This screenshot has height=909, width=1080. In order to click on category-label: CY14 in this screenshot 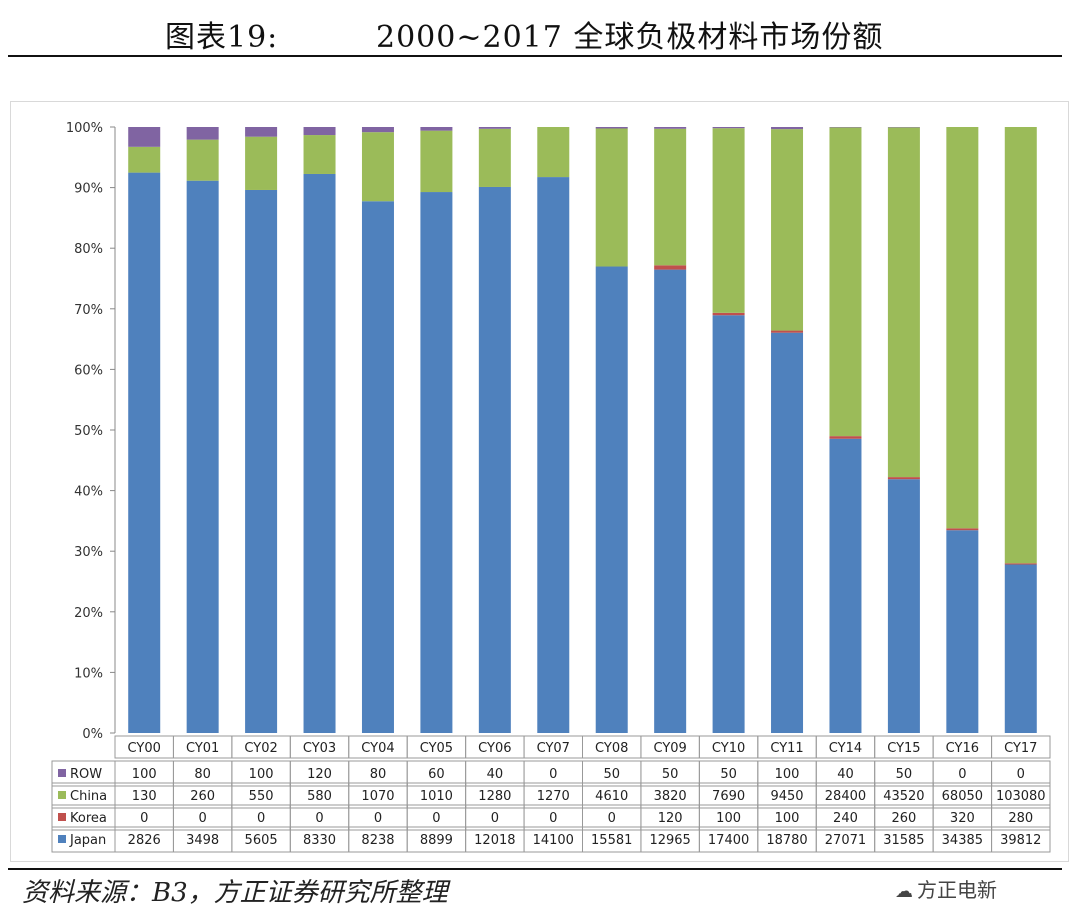, I will do `click(845, 748)`.